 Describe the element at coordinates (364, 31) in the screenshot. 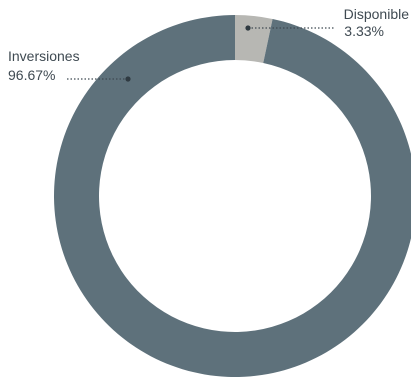

I see `slice-value-disponible: 3.33%` at that location.